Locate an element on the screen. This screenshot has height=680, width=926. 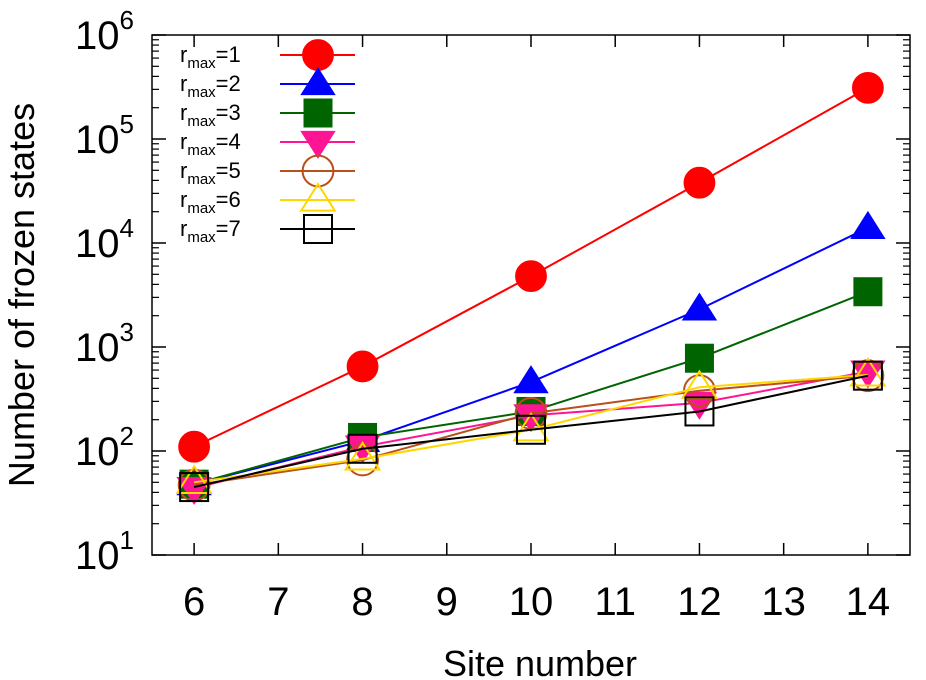
legend-entry-1: rmax=1 is located at coordinates (267, 55).